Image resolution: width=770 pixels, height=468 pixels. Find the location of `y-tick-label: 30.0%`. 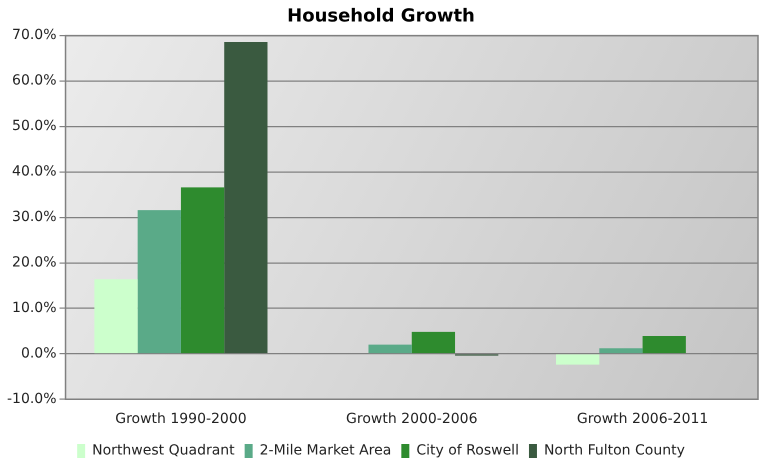

y-tick-label: 30.0% is located at coordinates (34, 217).